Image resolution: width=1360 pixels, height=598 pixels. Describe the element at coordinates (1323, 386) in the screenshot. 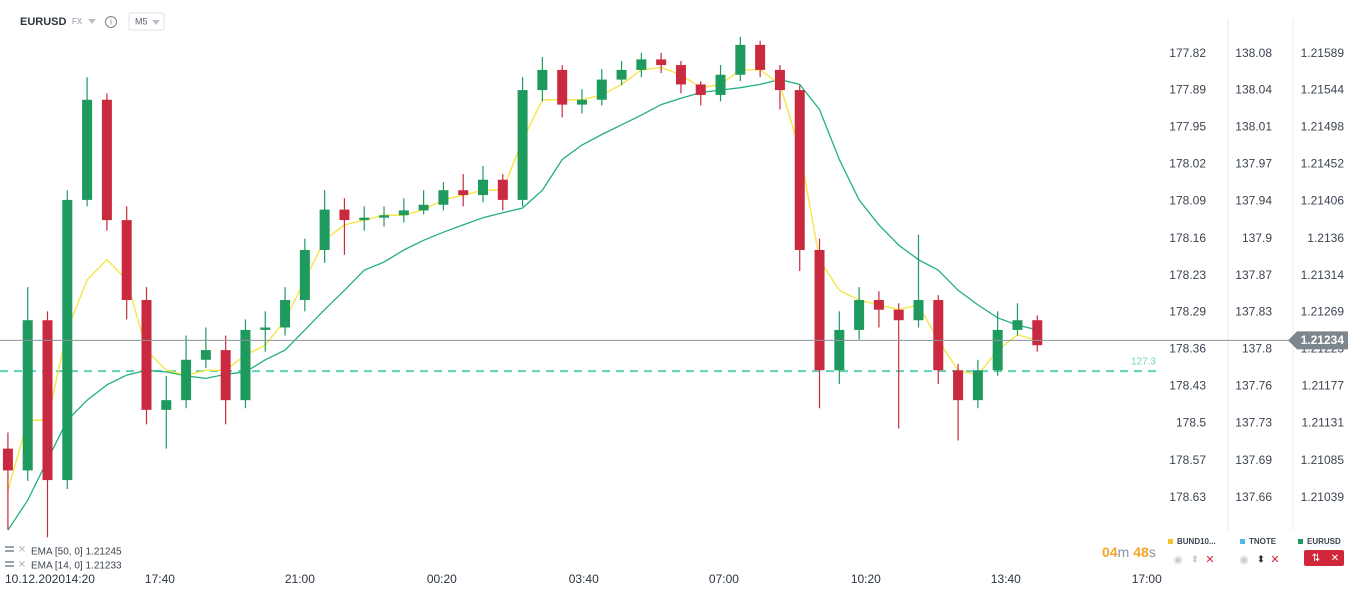

I see `y-tick-label: 1.21177` at that location.